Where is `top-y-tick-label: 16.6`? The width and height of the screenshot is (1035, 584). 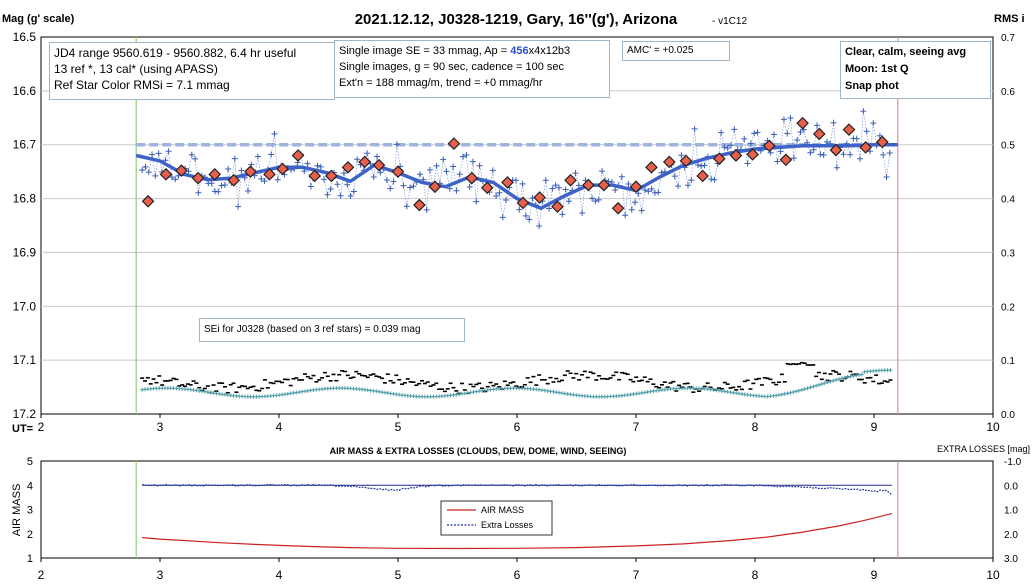
top-y-tick-label: 16.6 is located at coordinates (25, 91).